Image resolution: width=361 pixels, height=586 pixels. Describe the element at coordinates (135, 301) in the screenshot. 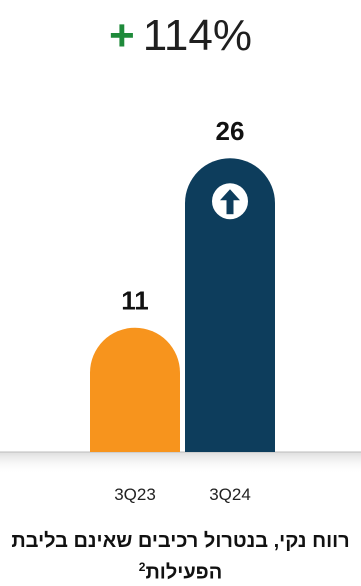

I see `value-label-3q23: 11` at that location.